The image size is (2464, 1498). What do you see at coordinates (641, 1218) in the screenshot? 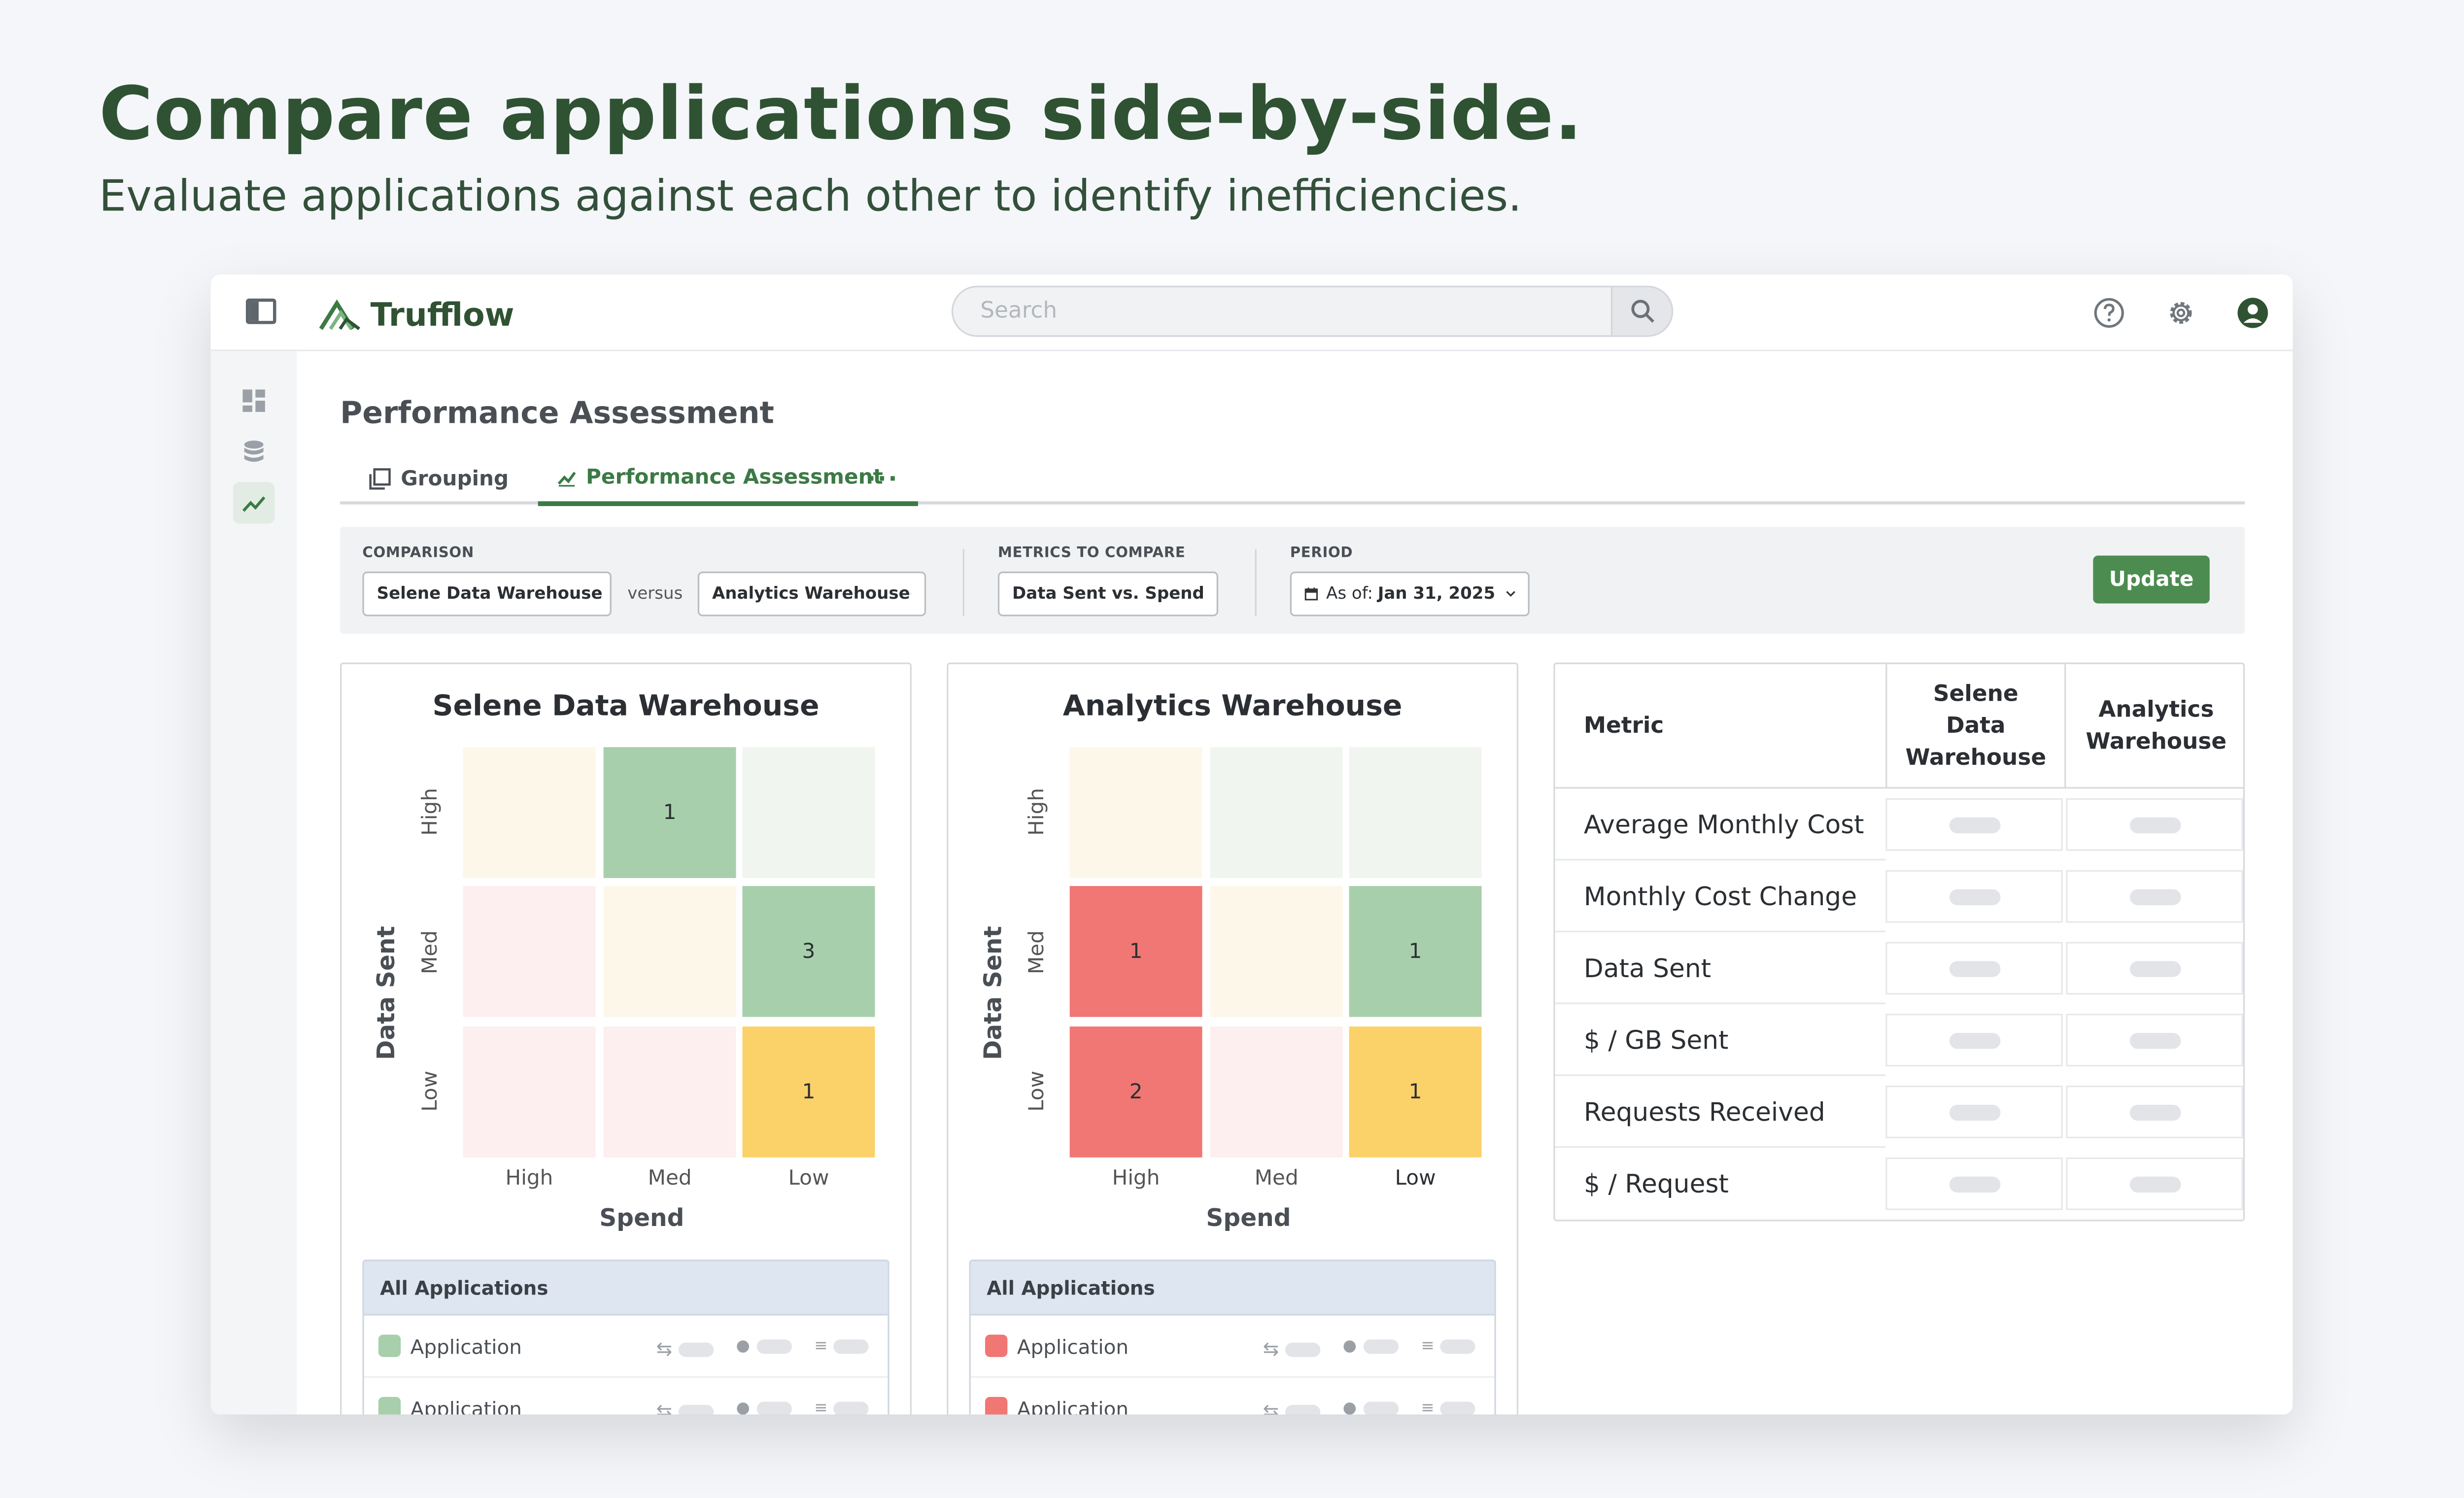
I see `x-axis-label: Spend` at bounding box center [641, 1218].